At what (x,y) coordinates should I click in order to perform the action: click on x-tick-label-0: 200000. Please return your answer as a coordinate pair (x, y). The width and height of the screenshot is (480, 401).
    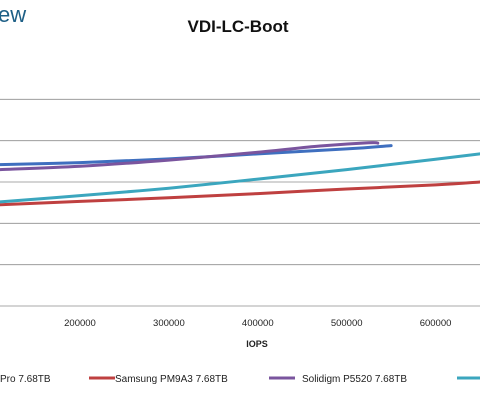
    Looking at the image, I should click on (80, 323).